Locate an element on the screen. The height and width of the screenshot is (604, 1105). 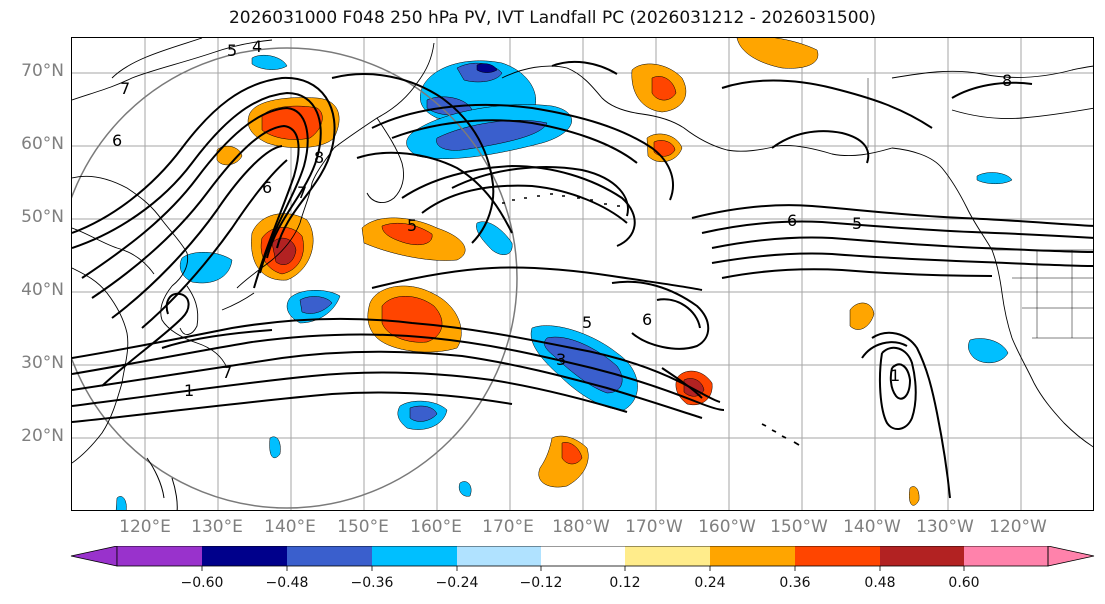
contour-label: 4 is located at coordinates (257, 47).